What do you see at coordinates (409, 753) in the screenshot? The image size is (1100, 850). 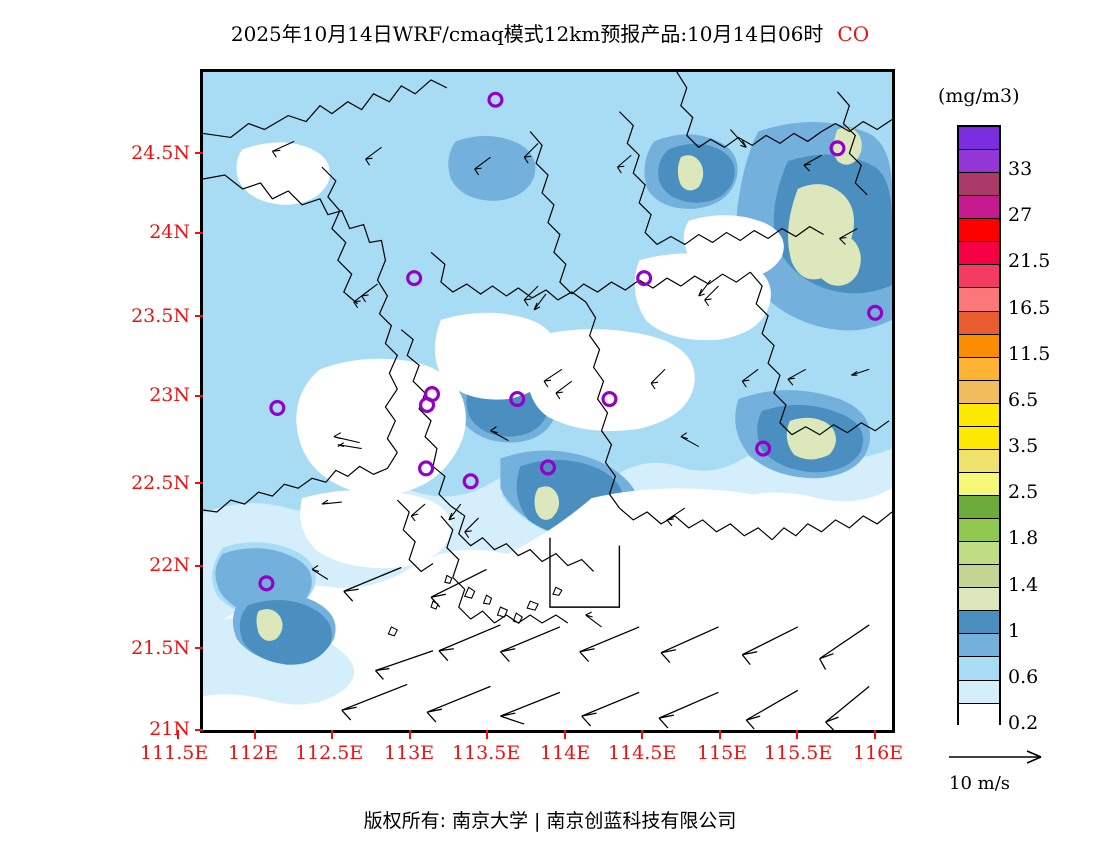 I see `x-tick-label-3: 113E` at bounding box center [409, 753].